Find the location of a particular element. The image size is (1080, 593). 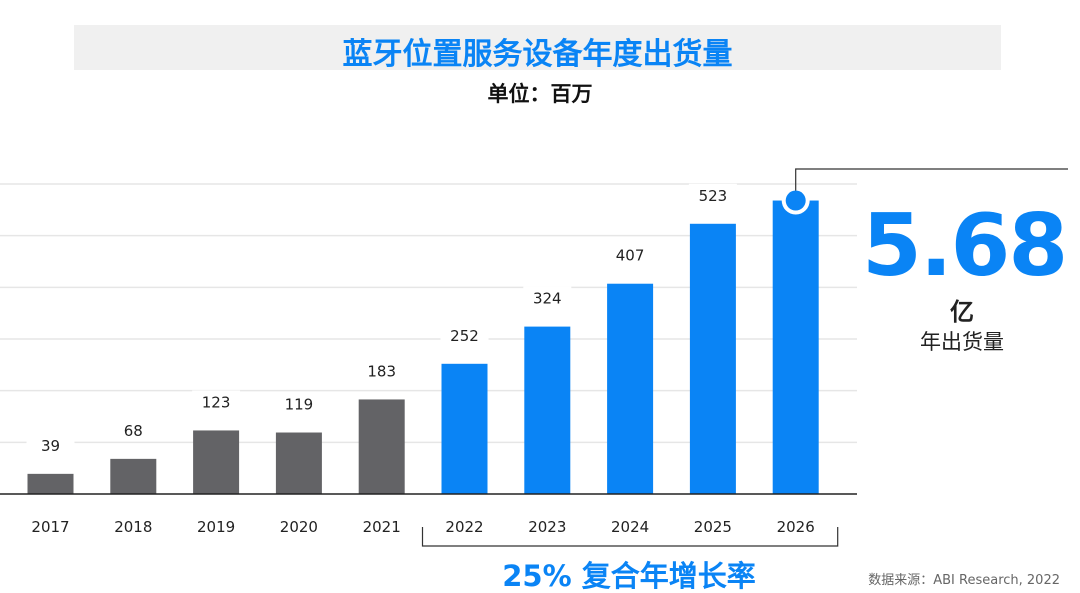

bar-2018 is located at coordinates (133, 476).